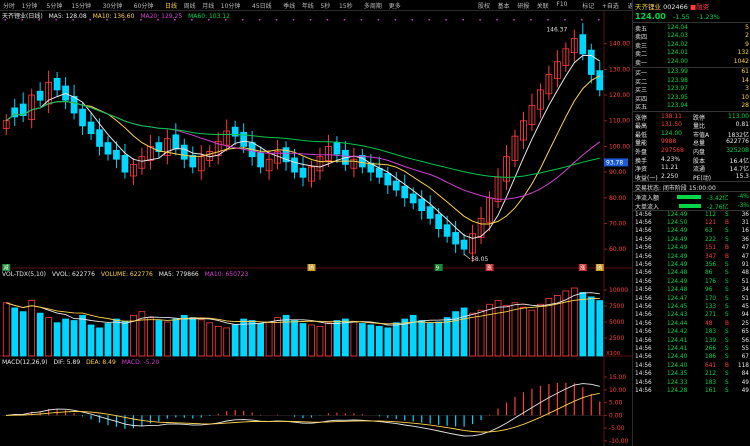 The image size is (750, 446). I want to click on high-price-annotation: 146.37, so click(556, 30).